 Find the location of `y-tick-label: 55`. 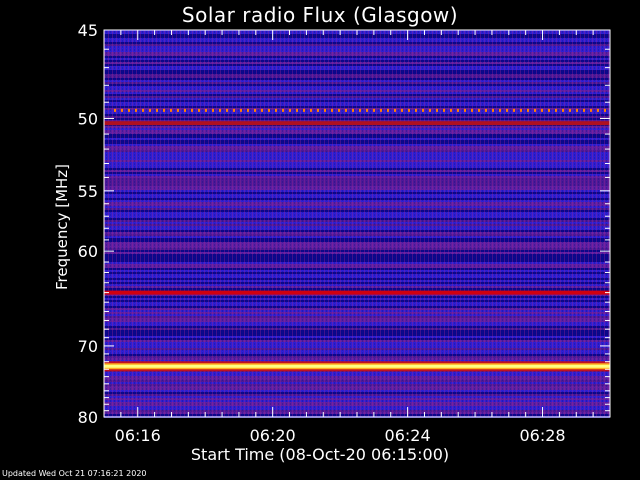

y-tick-label: 55 is located at coordinates (88, 191).